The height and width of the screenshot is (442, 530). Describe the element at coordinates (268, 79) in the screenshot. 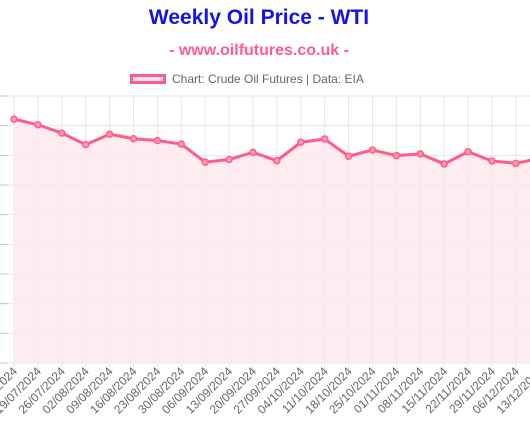

I see `legend-label: Chart: Crude Oil Futures | Data: EIA` at that location.